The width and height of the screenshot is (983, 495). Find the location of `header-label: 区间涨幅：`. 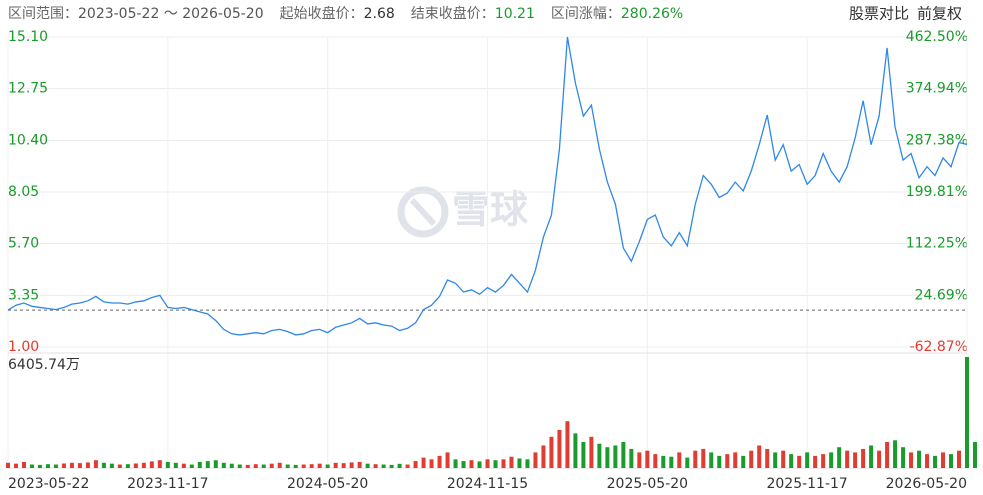

header-label: 区间涨幅： is located at coordinates (586, 14).